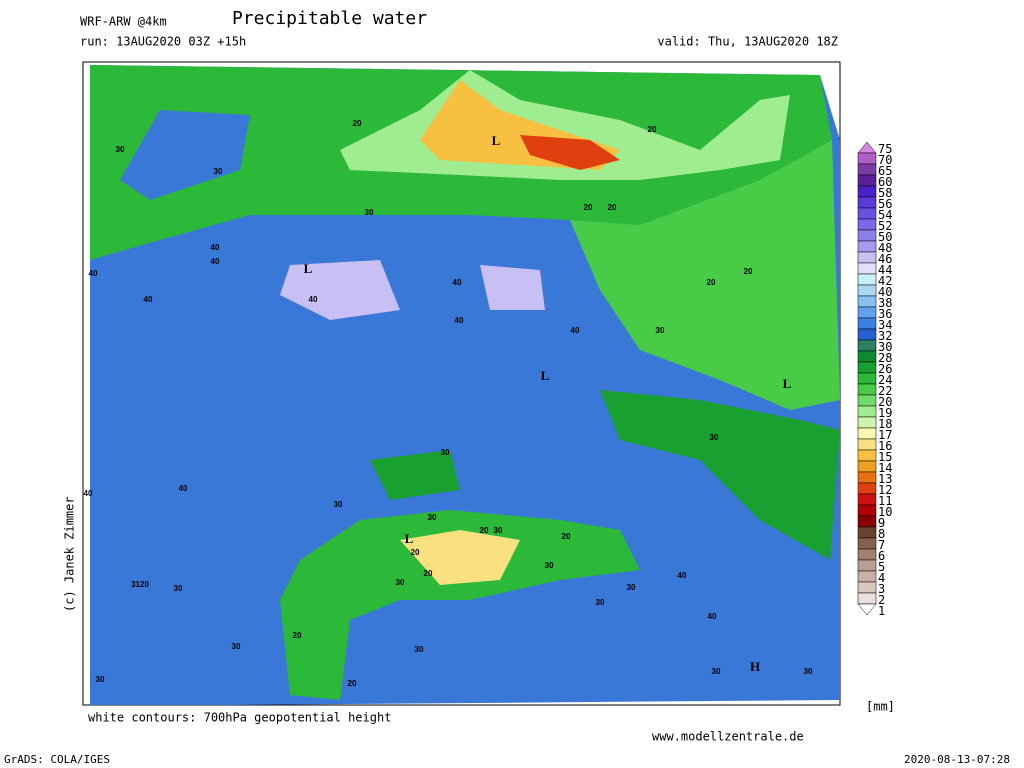 The height and width of the screenshot is (768, 1024). Describe the element at coordinates (881, 545) in the screenshot. I see `colorbar-label: 7` at that location.